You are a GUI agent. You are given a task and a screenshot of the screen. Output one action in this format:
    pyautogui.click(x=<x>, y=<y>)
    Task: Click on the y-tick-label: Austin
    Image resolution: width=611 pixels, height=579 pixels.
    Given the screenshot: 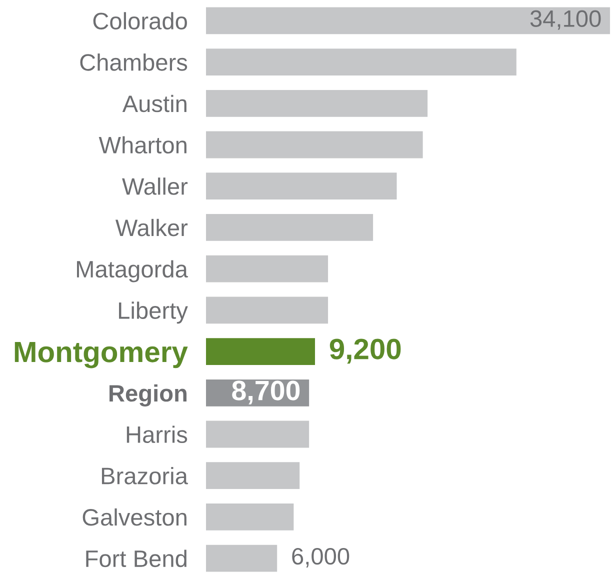 What is the action you would take?
    pyautogui.click(x=154, y=103)
    